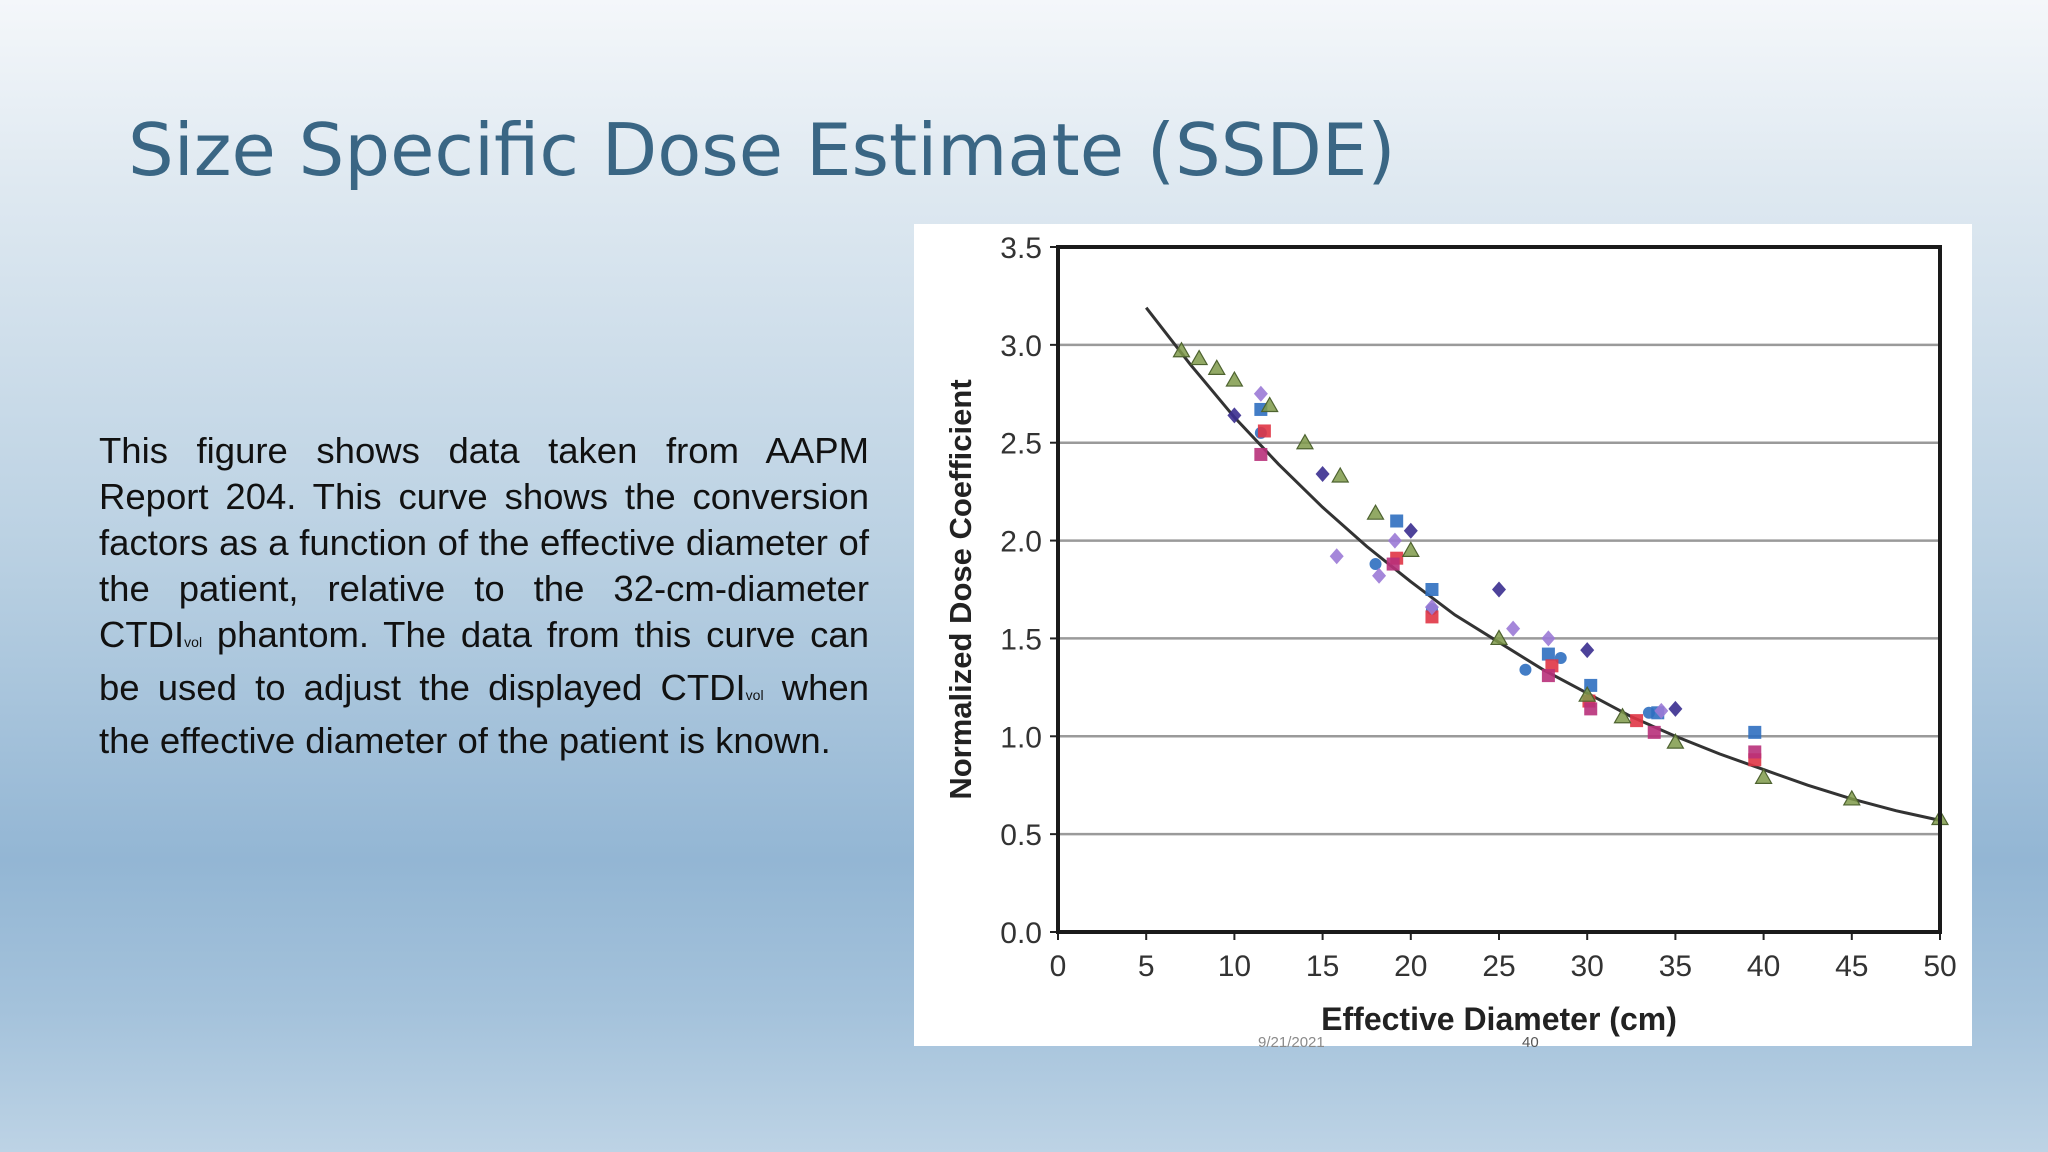 This screenshot has height=1152, width=2048. I want to click on subscript-vol-1: vol, so click(193, 642).